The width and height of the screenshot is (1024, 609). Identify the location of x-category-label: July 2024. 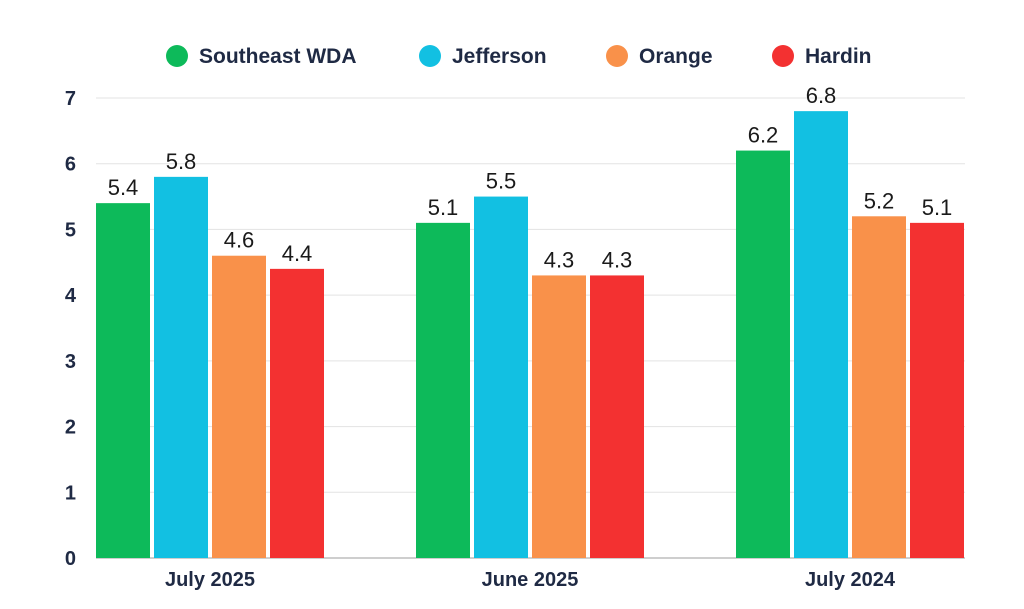
(850, 580).